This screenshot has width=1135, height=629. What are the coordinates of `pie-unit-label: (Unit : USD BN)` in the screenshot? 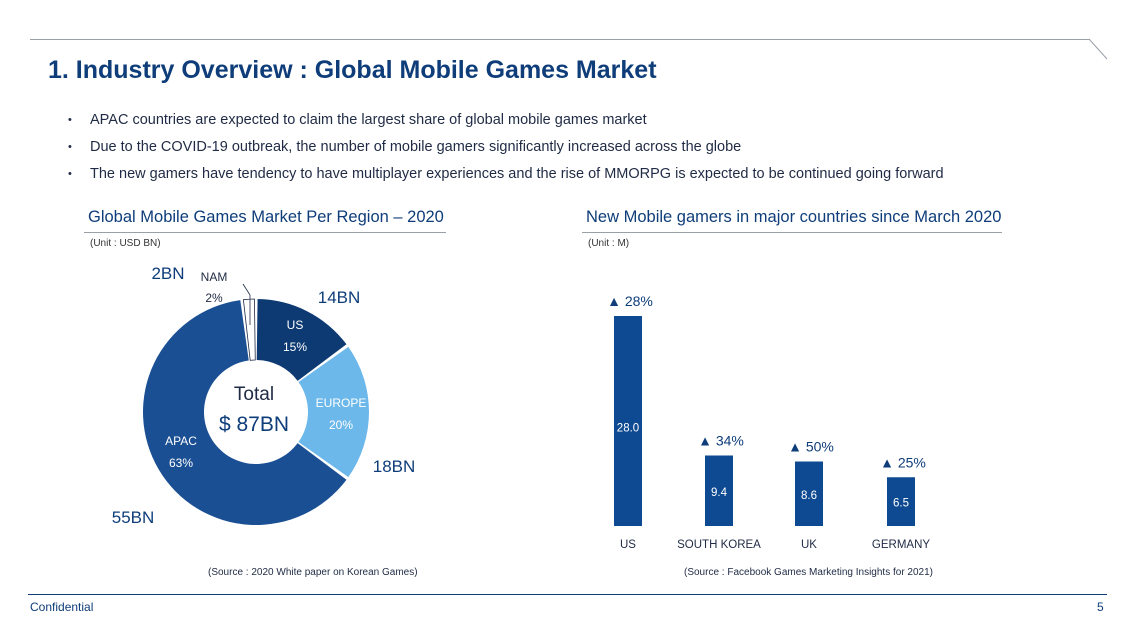 It's located at (125, 243).